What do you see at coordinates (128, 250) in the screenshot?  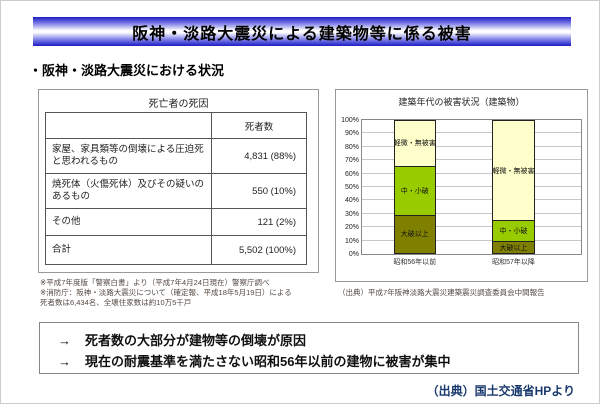 I see `cause-cell: 合計` at bounding box center [128, 250].